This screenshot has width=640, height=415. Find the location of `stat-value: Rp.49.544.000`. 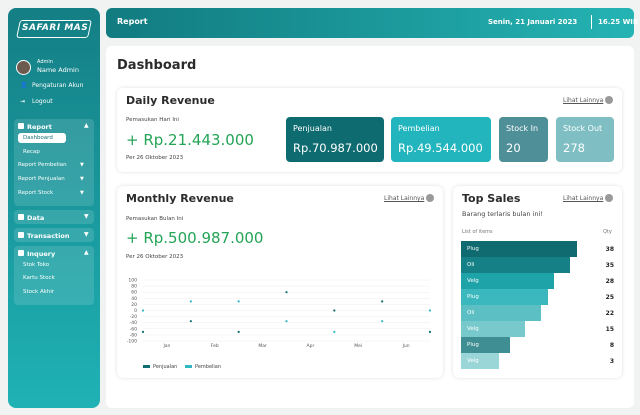

stat-value: Rp.49.544.000 is located at coordinates (440, 148).